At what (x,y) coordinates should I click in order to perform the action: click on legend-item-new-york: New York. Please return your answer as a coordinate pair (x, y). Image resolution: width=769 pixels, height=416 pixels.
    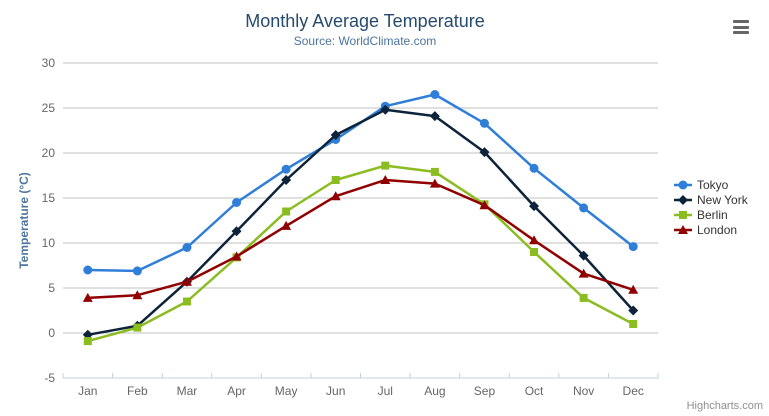
    Looking at the image, I should click on (711, 200).